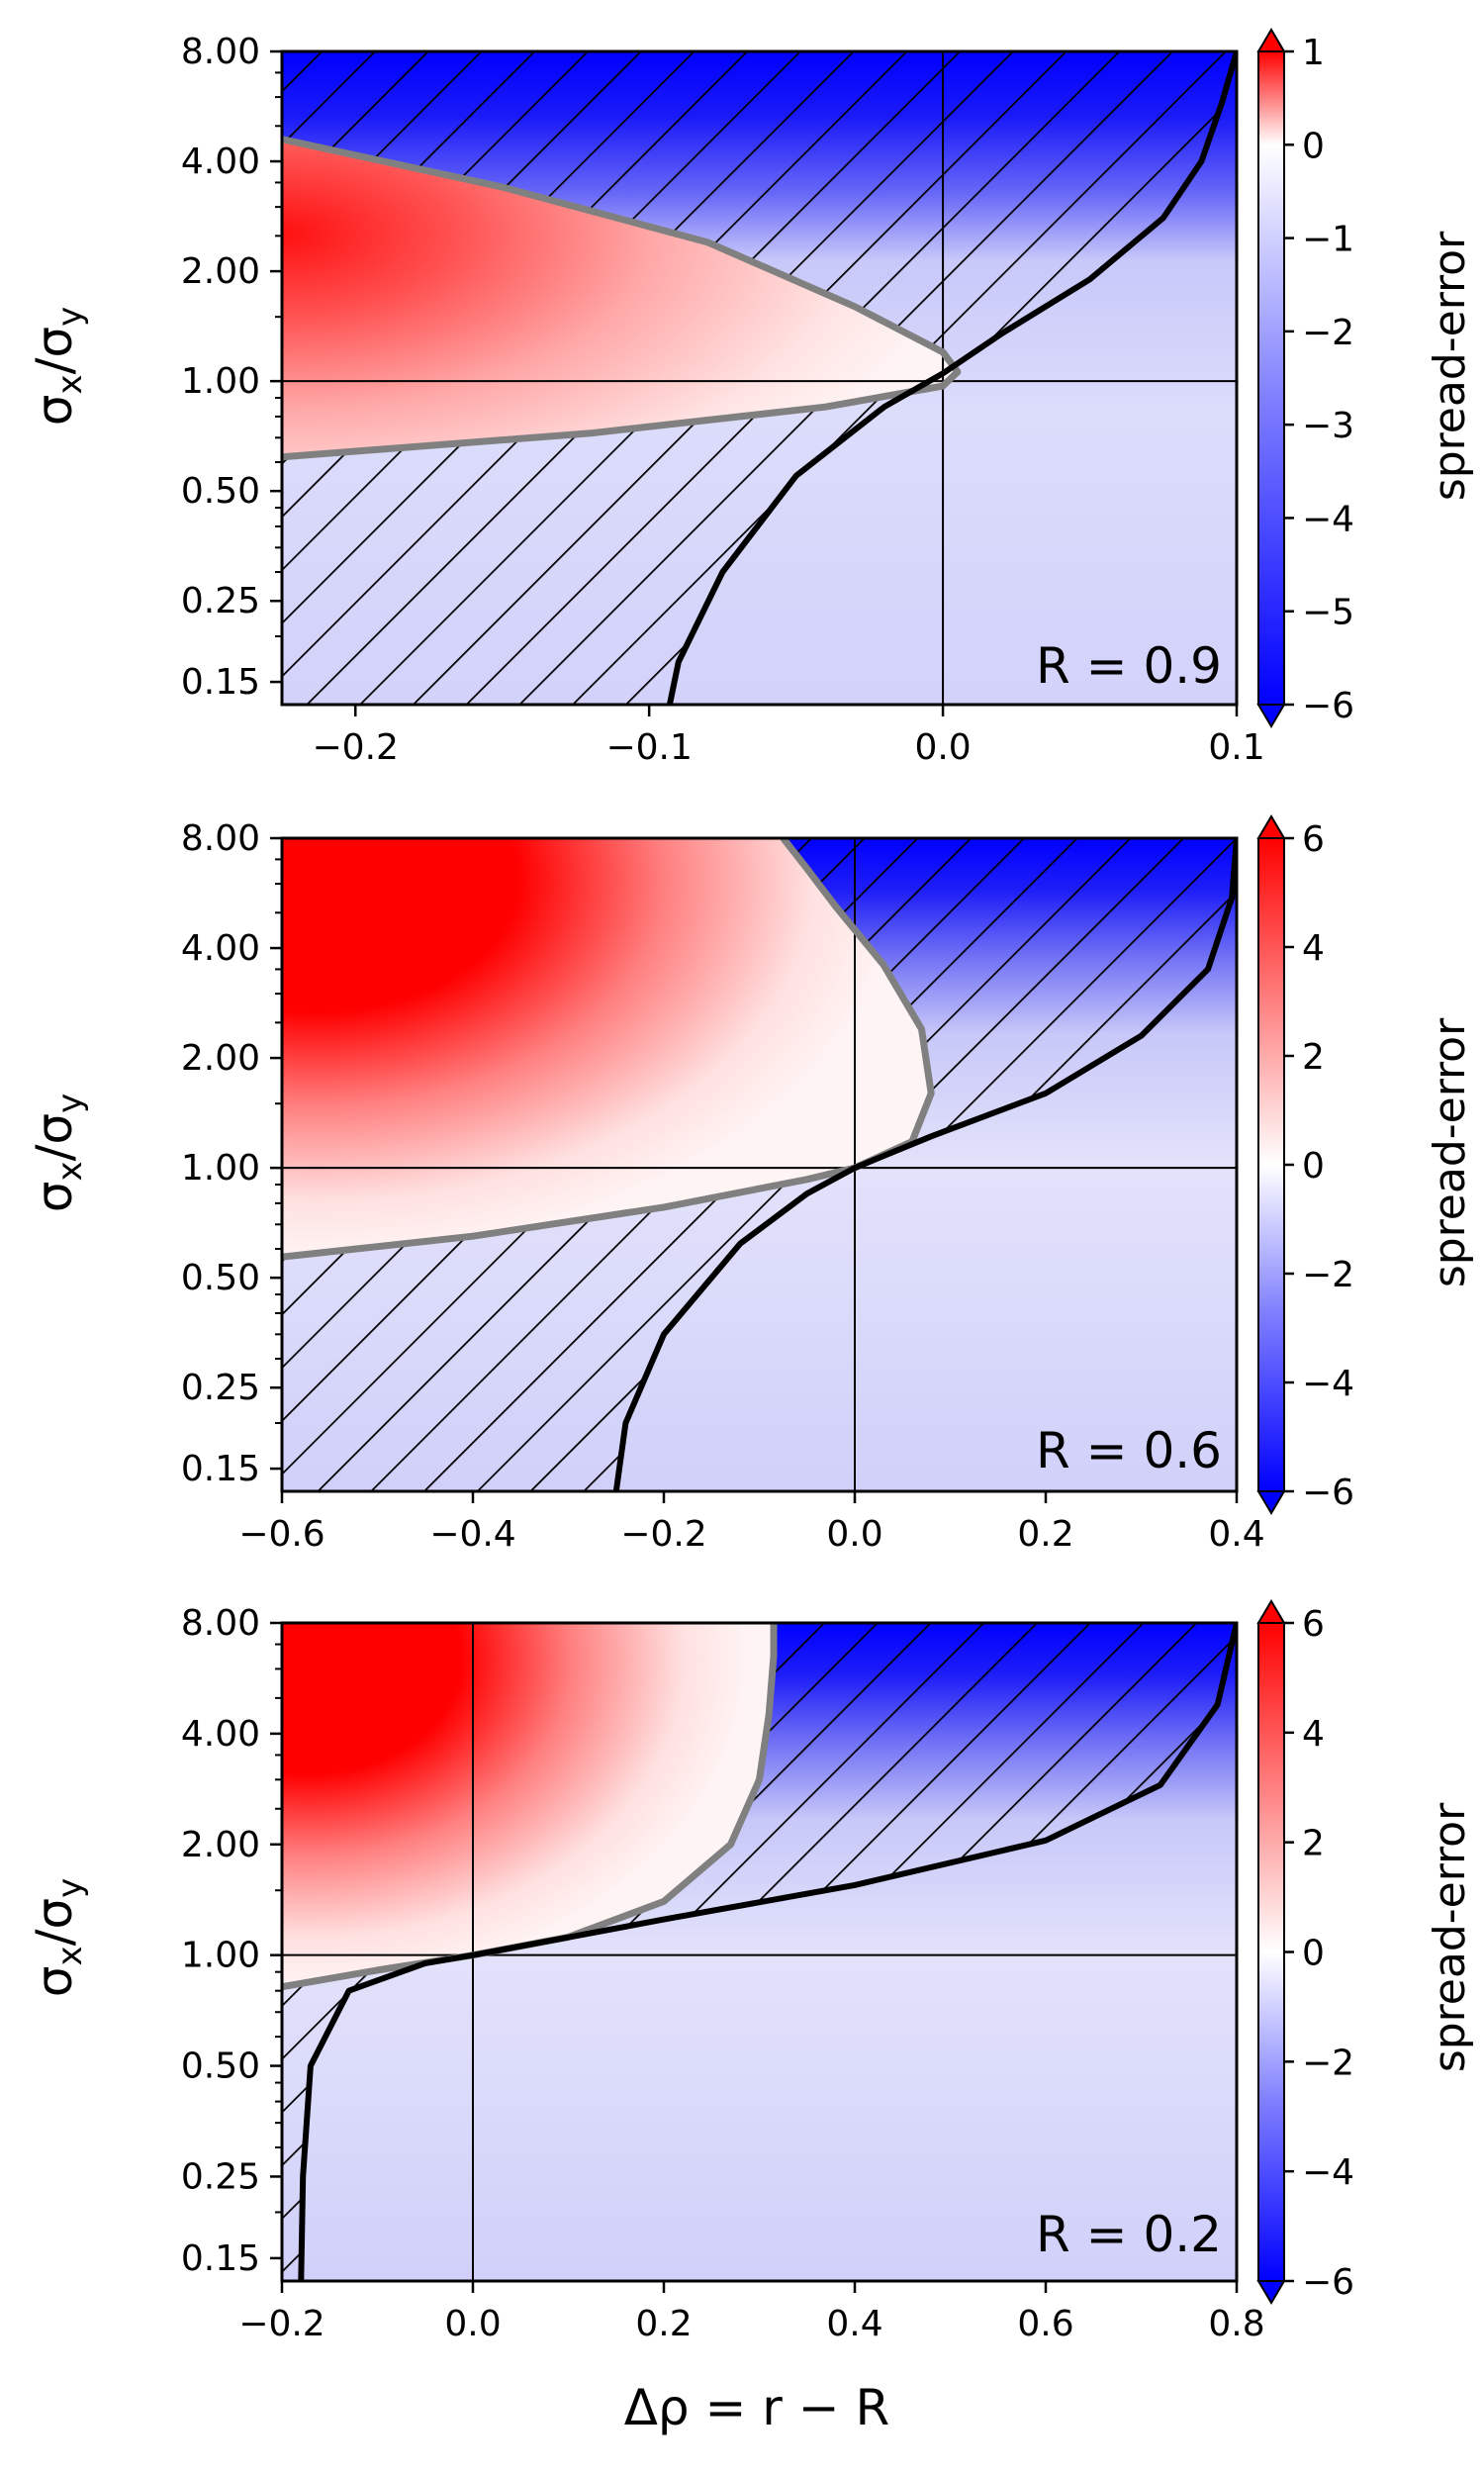  What do you see at coordinates (1313, 53) in the screenshot?
I see `colorbar-tick-label: 1` at bounding box center [1313, 53].